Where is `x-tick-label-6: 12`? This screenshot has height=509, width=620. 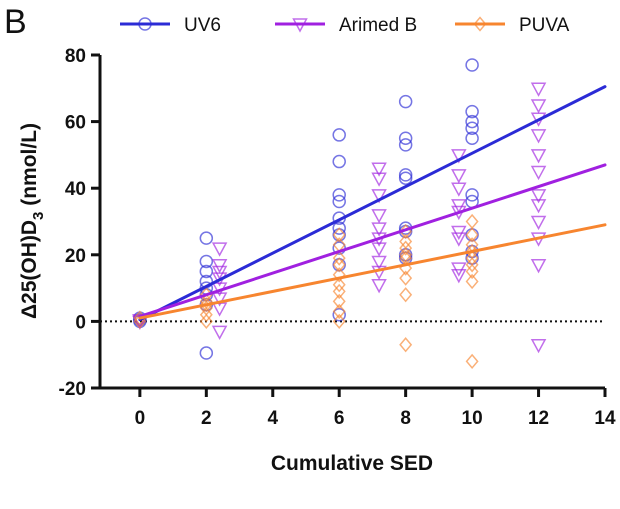
x-tick-label-6: 12 is located at coordinates (538, 418).